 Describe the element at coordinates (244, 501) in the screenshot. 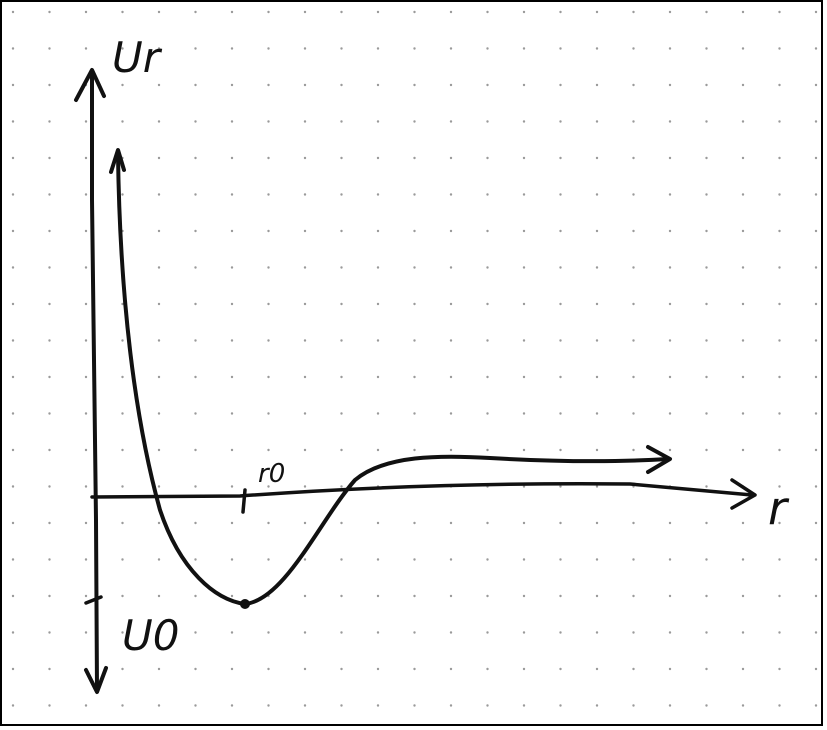

I see `r0-tick` at that location.